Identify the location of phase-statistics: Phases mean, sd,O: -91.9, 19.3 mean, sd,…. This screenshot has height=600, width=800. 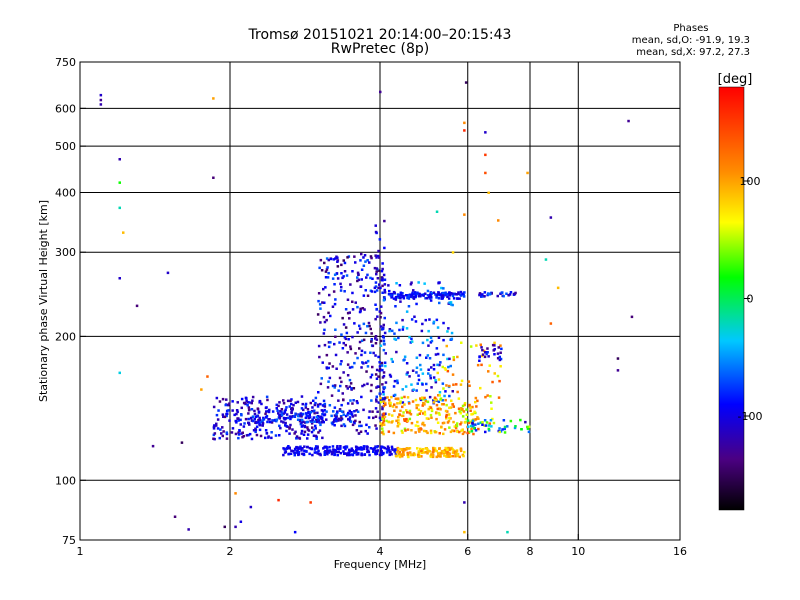
(691, 41).